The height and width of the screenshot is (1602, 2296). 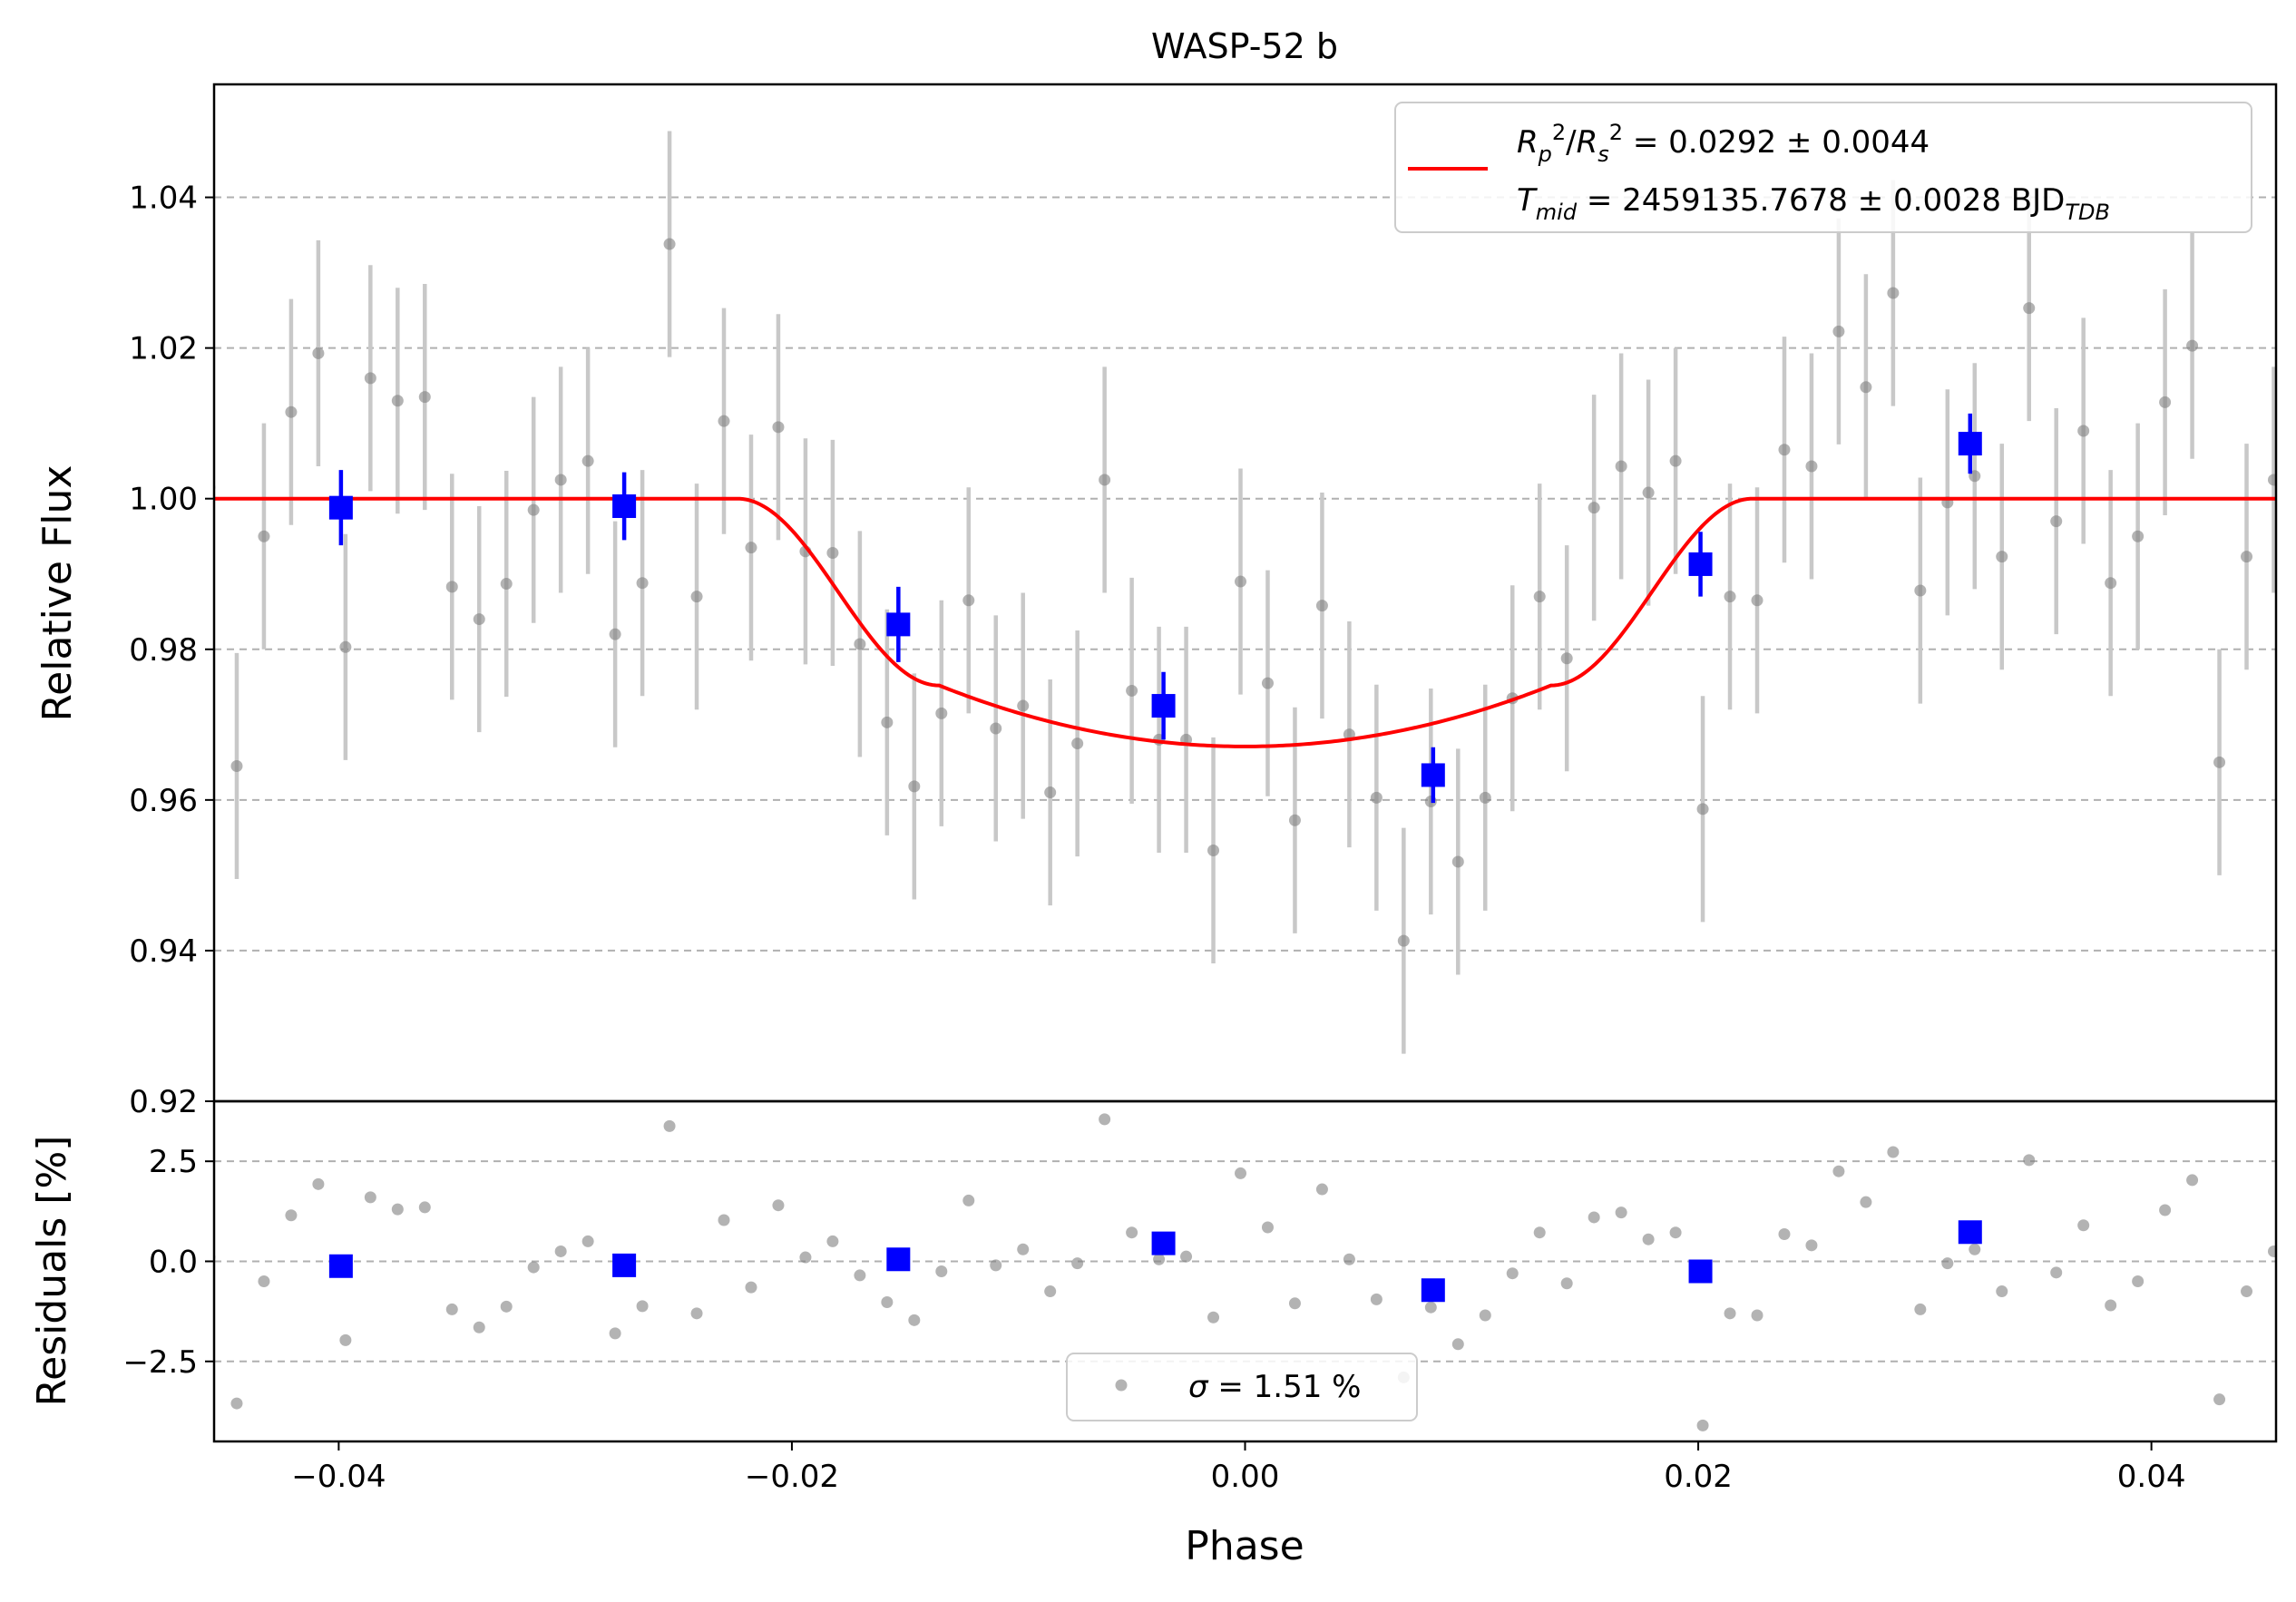 I want to click on x-tick-label: −0.04, so click(x=339, y=1477).